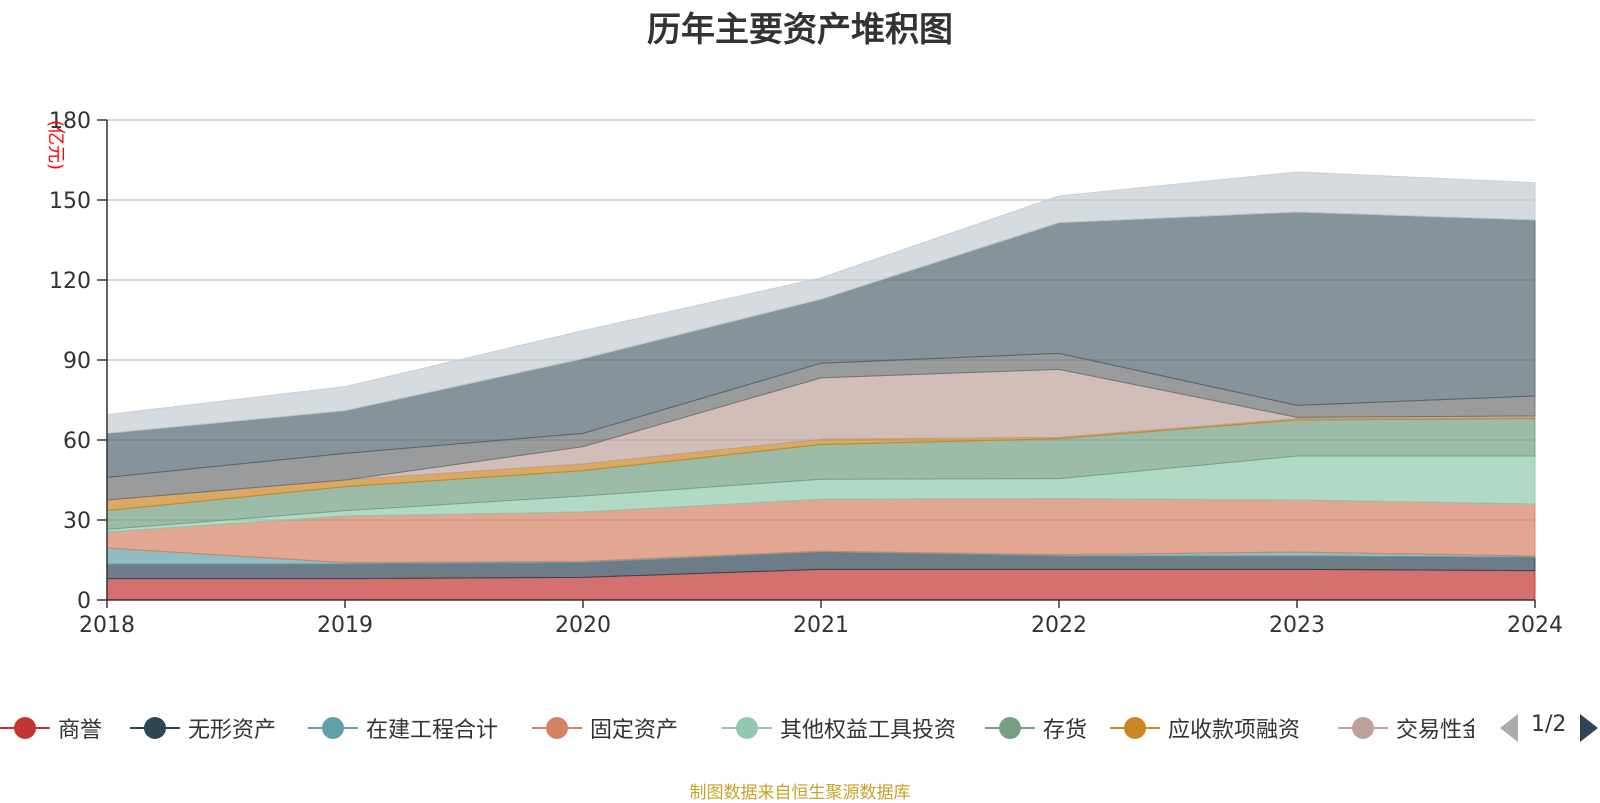 Image resolution: width=1600 pixels, height=803 pixels. I want to click on legend-item: 在建工程合计, so click(403, 728).